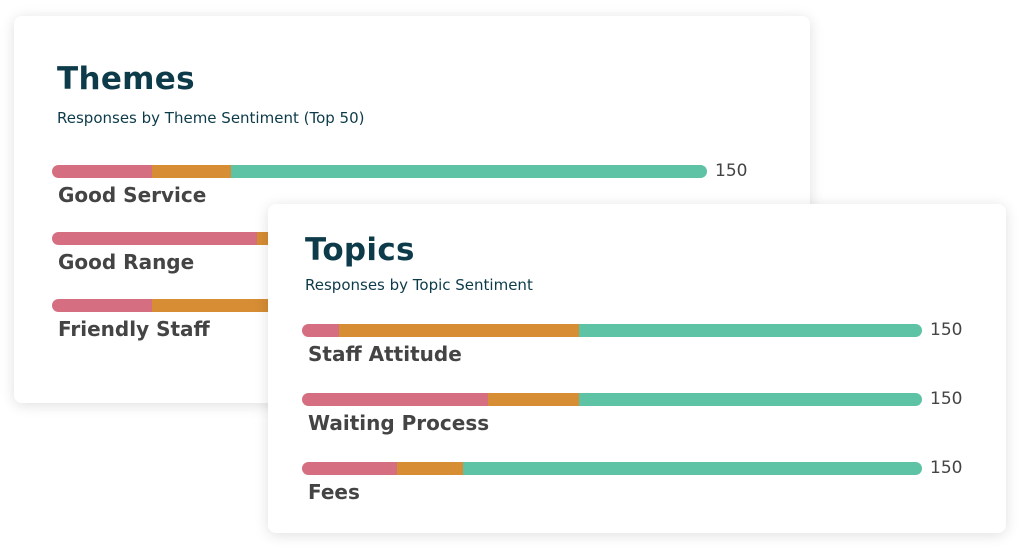  I want to click on topics-title: Topics, so click(360, 250).